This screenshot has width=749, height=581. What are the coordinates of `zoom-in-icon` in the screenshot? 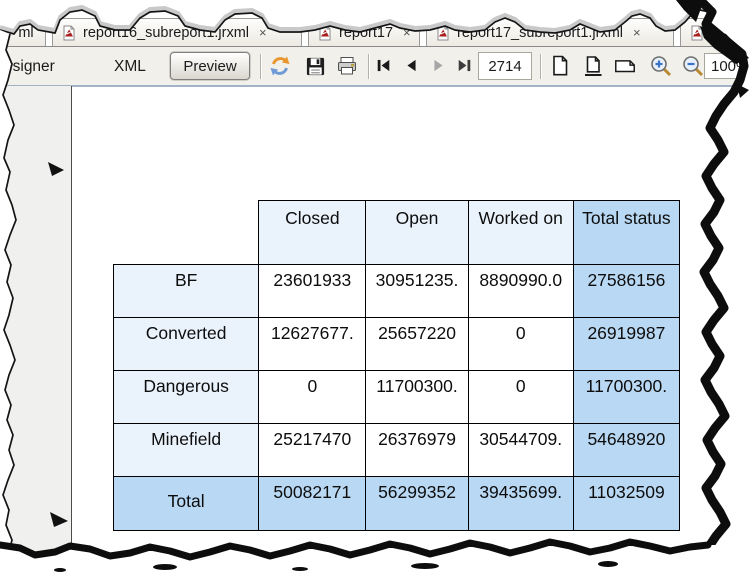 It's located at (661, 66).